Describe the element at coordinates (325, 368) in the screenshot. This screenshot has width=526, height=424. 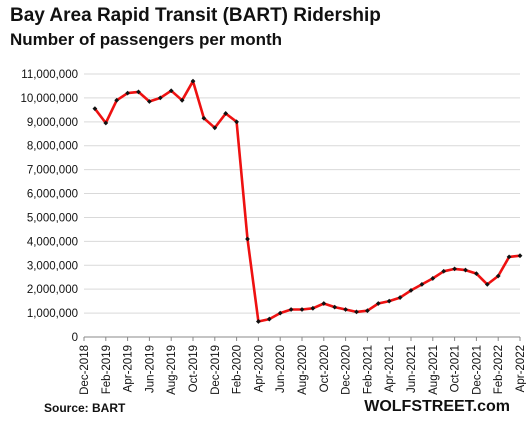
I see `x-tick-label: Oct-2020` at that location.